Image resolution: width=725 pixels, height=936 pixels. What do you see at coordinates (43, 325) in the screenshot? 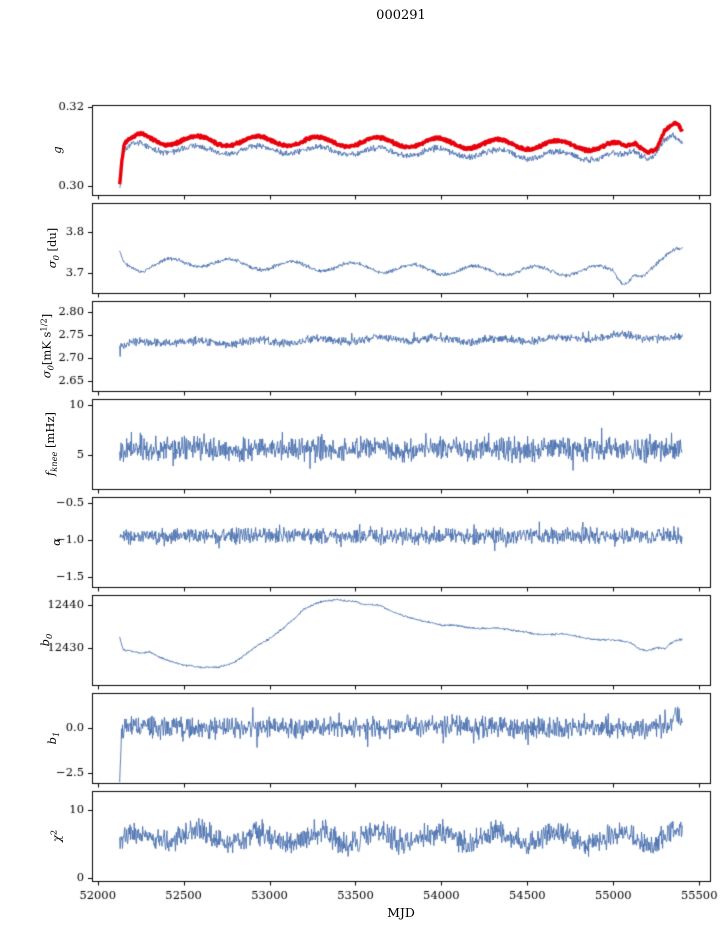
I see `y-axis-label-segment: 1/2` at bounding box center [43, 325].